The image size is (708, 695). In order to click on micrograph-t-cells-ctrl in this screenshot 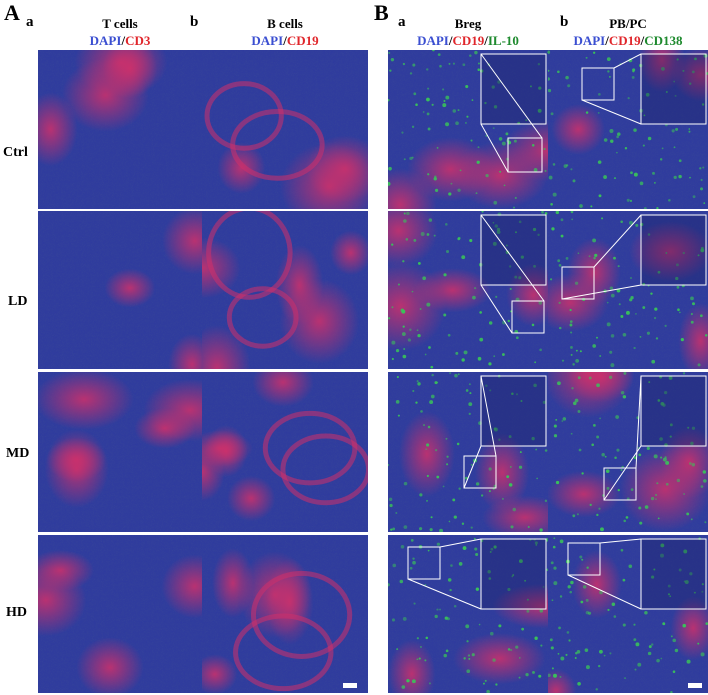, I will do `click(120, 129)`.